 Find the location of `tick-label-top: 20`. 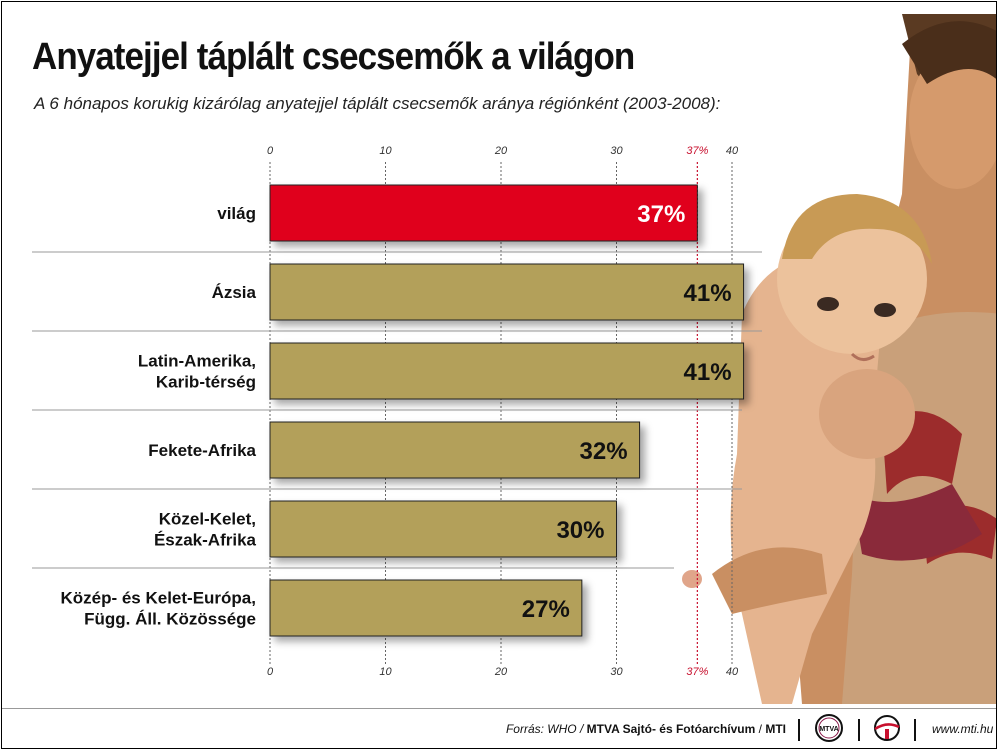

tick-label-top: 20 is located at coordinates (501, 151).